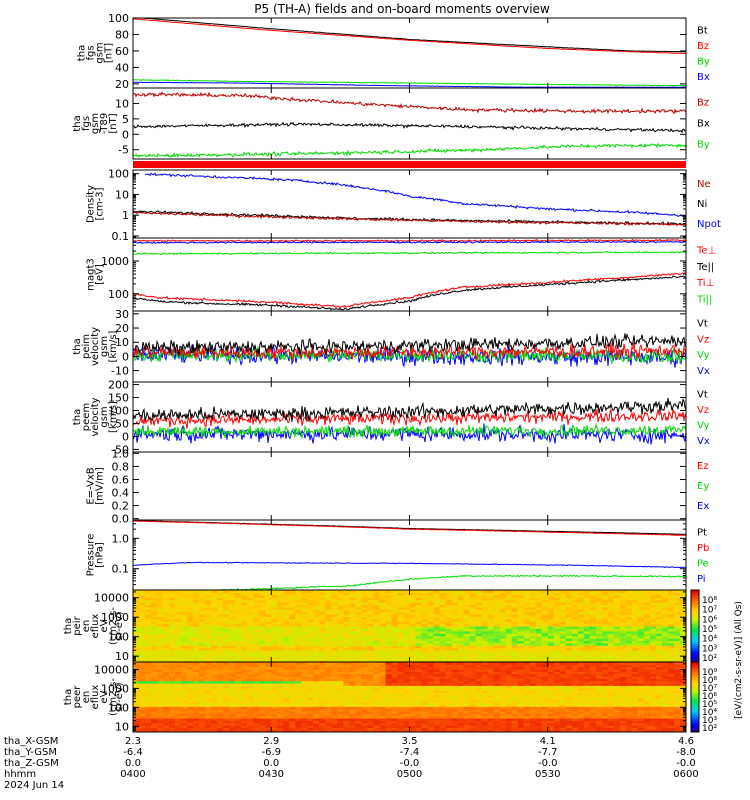 The width and height of the screenshot is (750, 800). What do you see at coordinates (709, 601) in the screenshot?
I see `colorbar-tick: 10⁸` at bounding box center [709, 601].